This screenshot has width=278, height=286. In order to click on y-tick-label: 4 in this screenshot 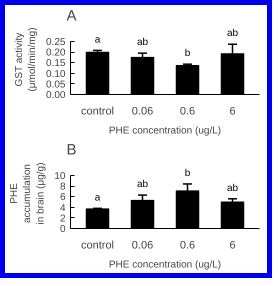, I will do `click(63, 208)`.